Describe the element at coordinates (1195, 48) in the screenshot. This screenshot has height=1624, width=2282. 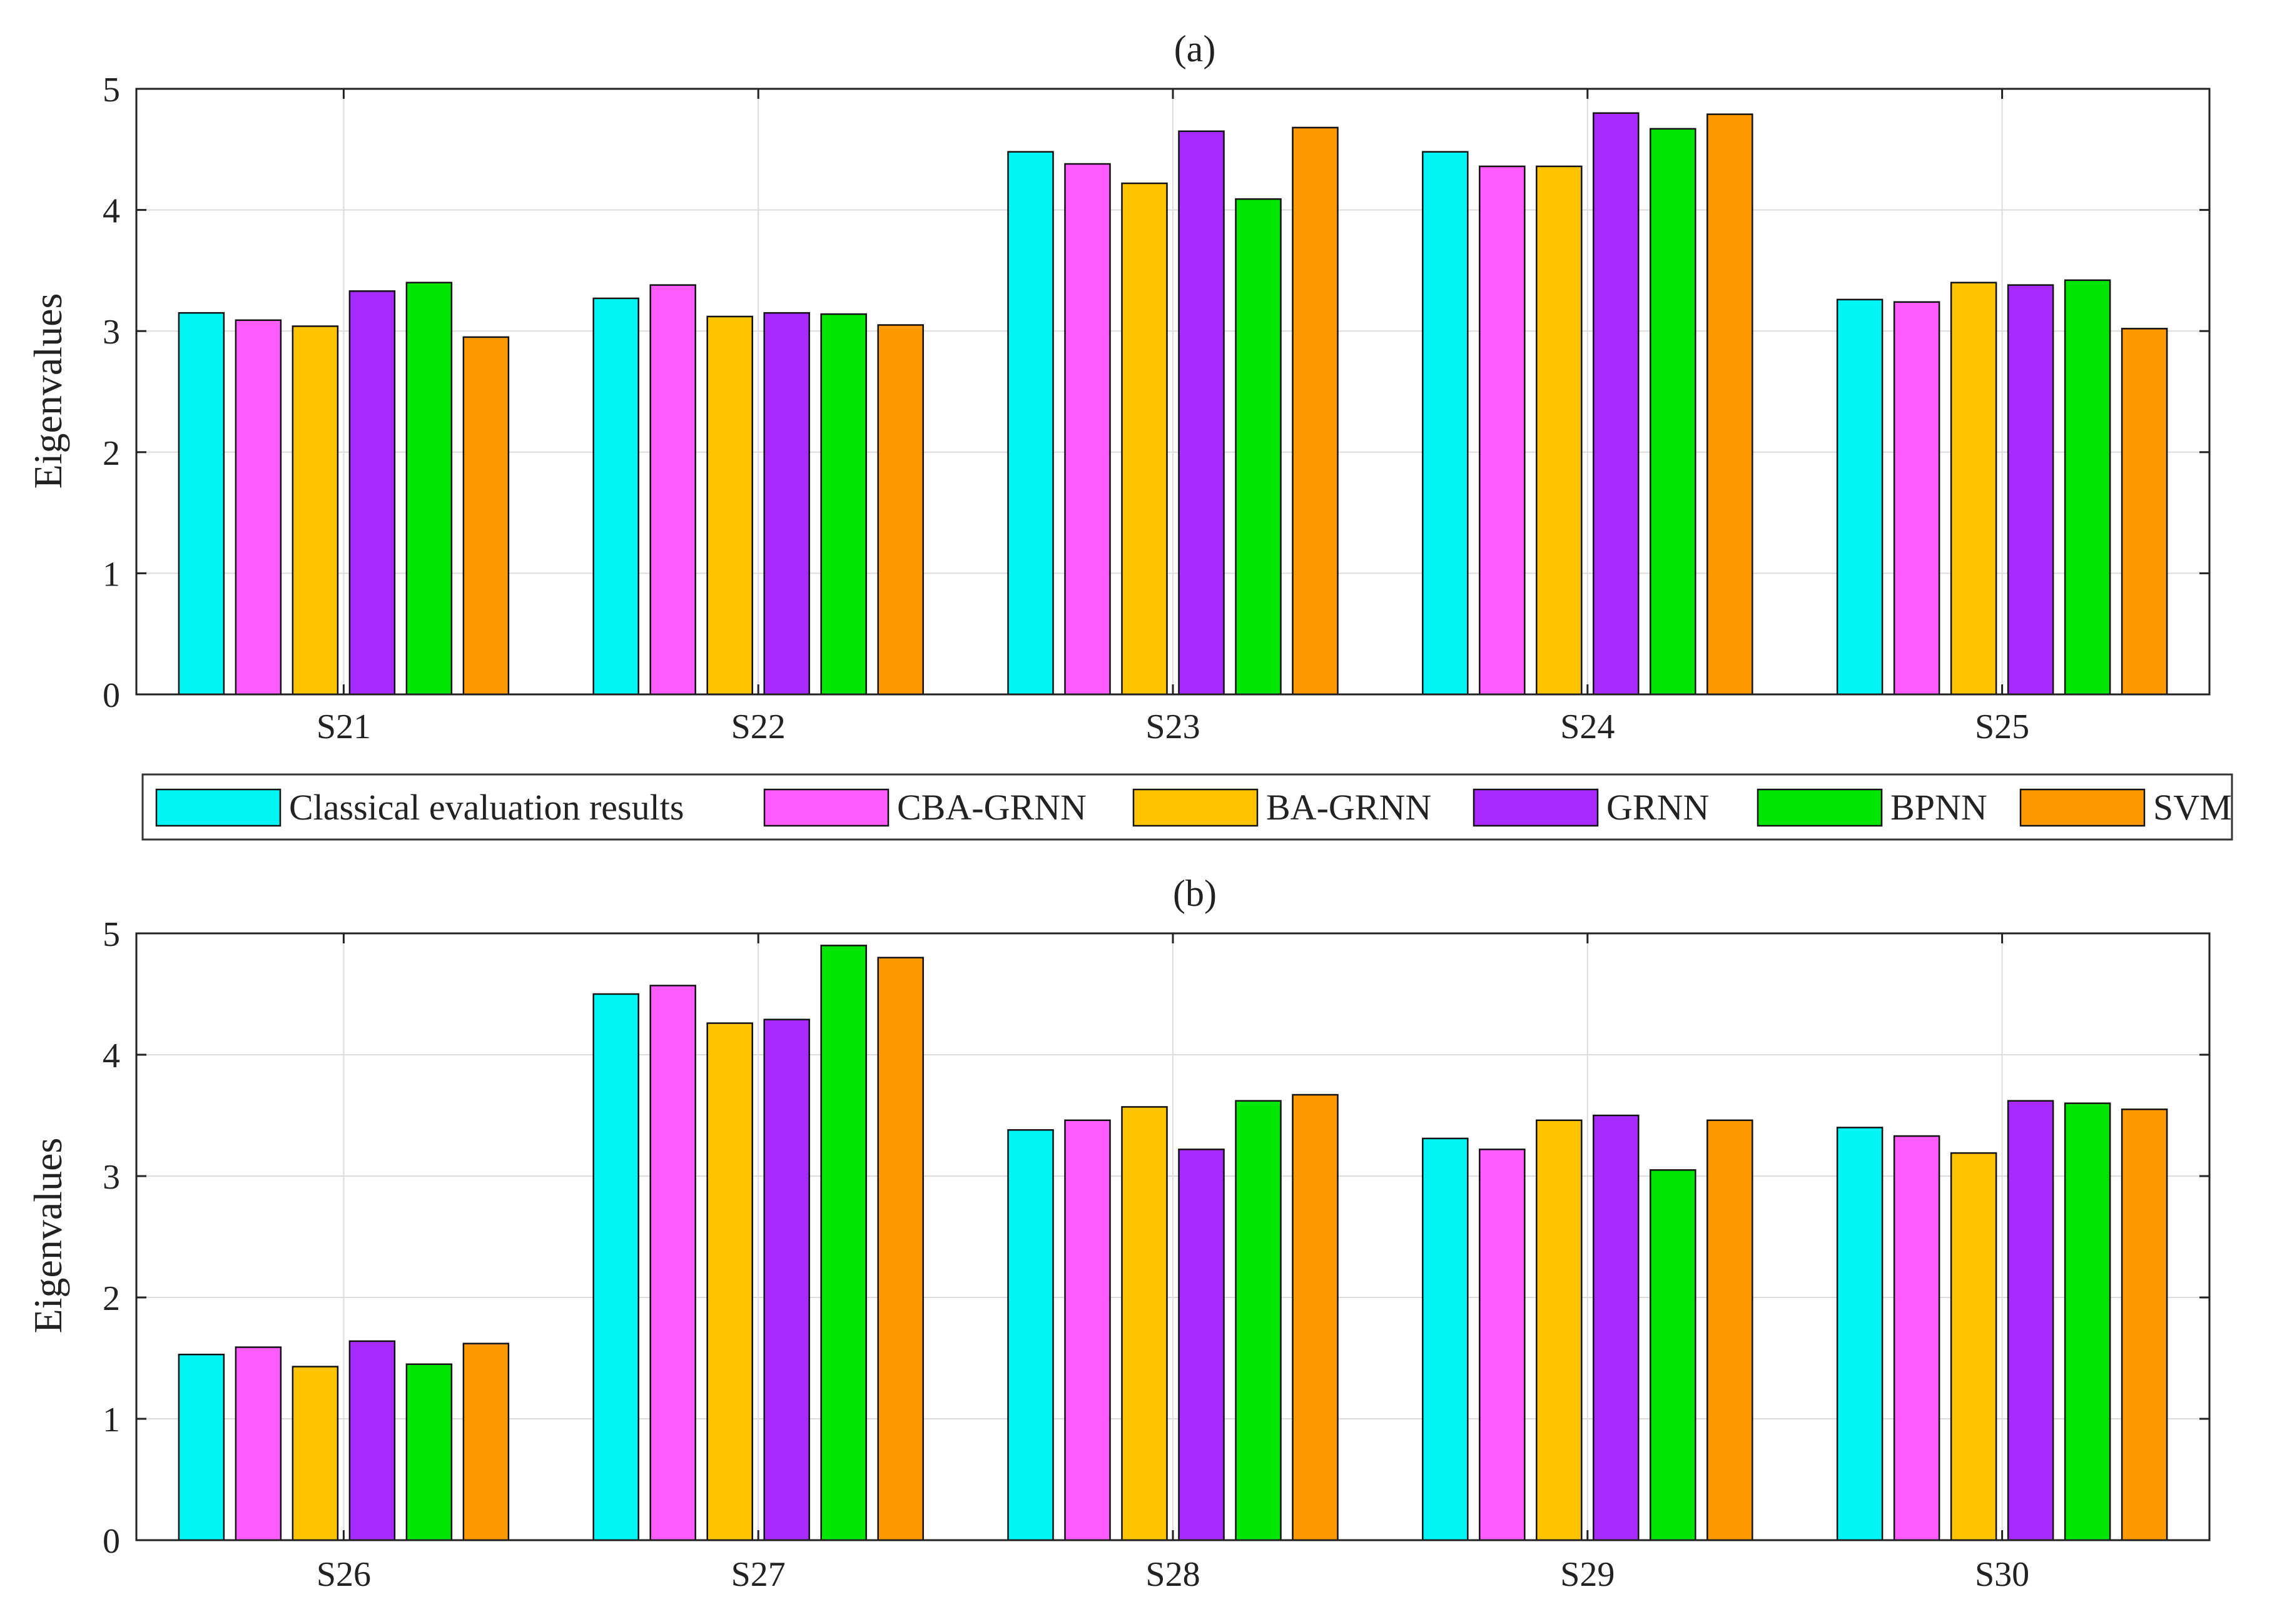
I see `panel-a-title: (a)` at that location.